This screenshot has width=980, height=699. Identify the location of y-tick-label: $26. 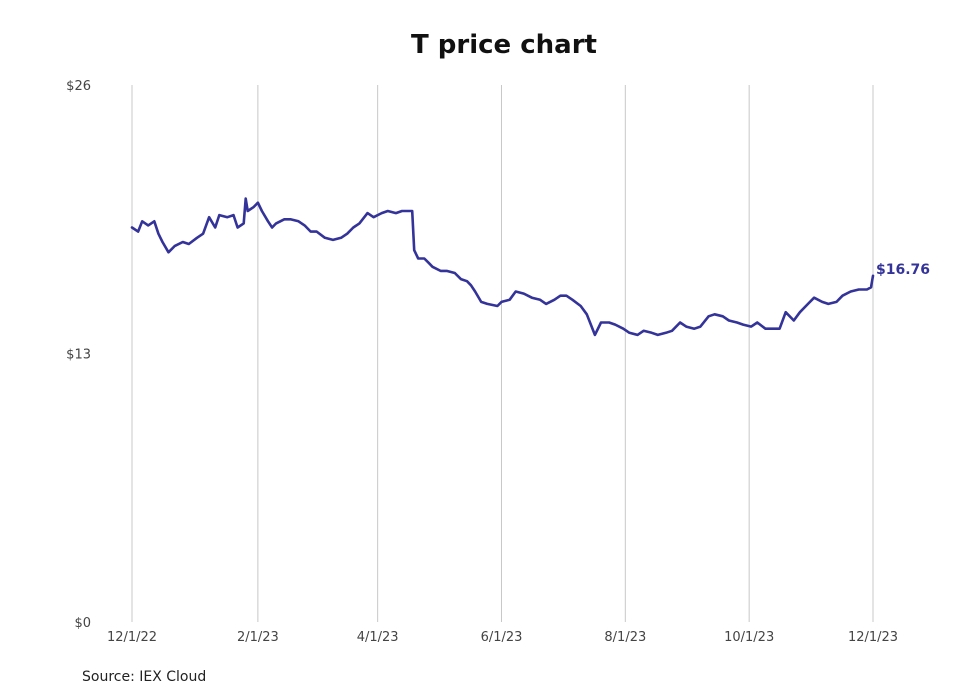
(78, 86).